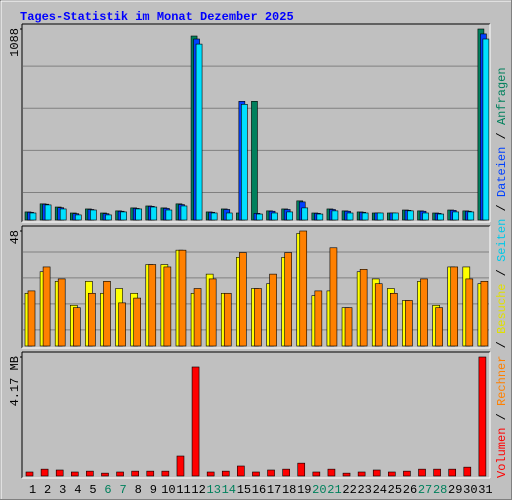 The height and width of the screenshot is (500, 512). What do you see at coordinates (485, 490) in the screenshot?
I see `x-tick-label: 31` at bounding box center [485, 490].